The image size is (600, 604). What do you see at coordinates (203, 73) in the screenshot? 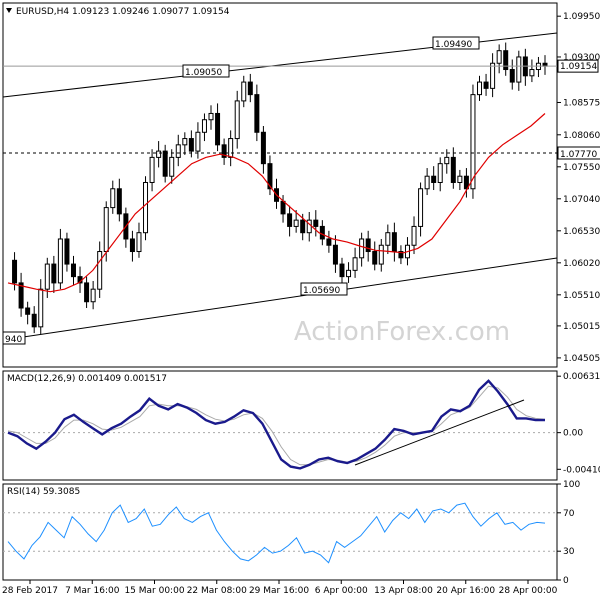
I see `annotation-label: 1.09050` at bounding box center [203, 73].